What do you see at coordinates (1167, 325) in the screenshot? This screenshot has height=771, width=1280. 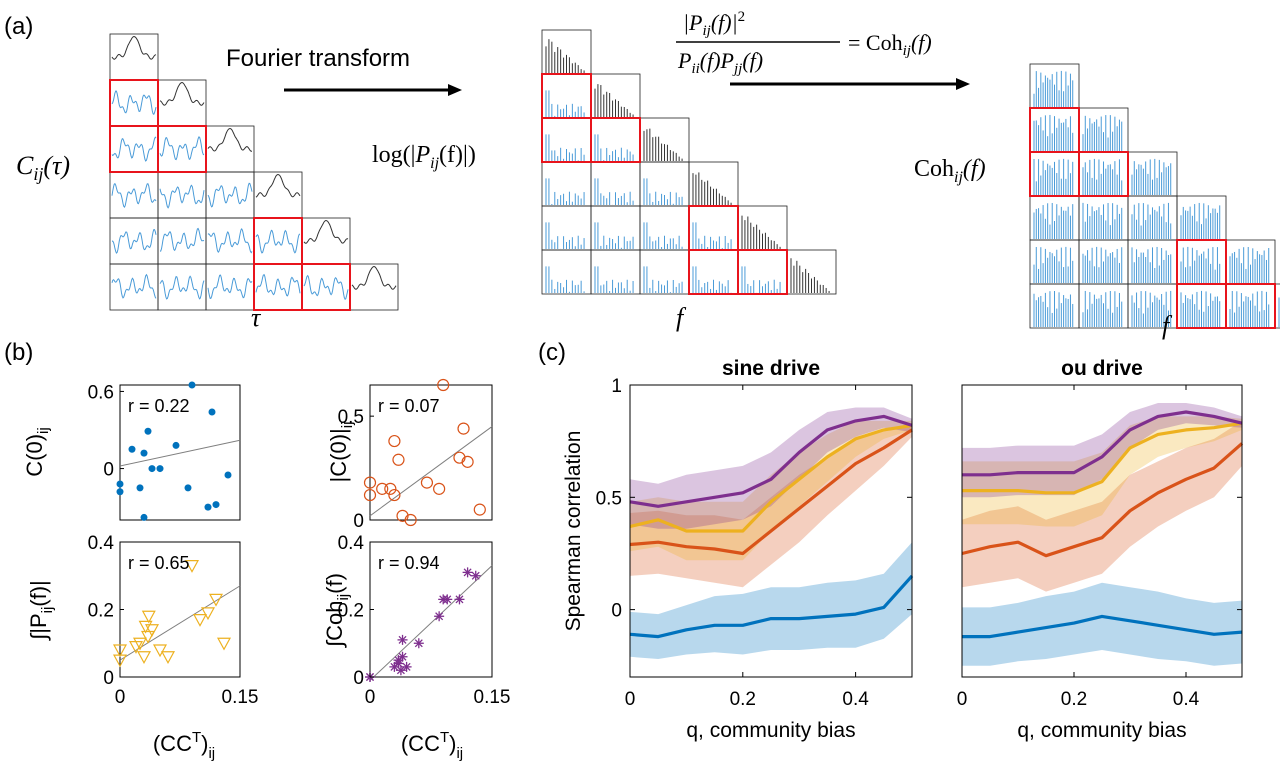 I see `coherence-xlabel: f` at bounding box center [1167, 325].